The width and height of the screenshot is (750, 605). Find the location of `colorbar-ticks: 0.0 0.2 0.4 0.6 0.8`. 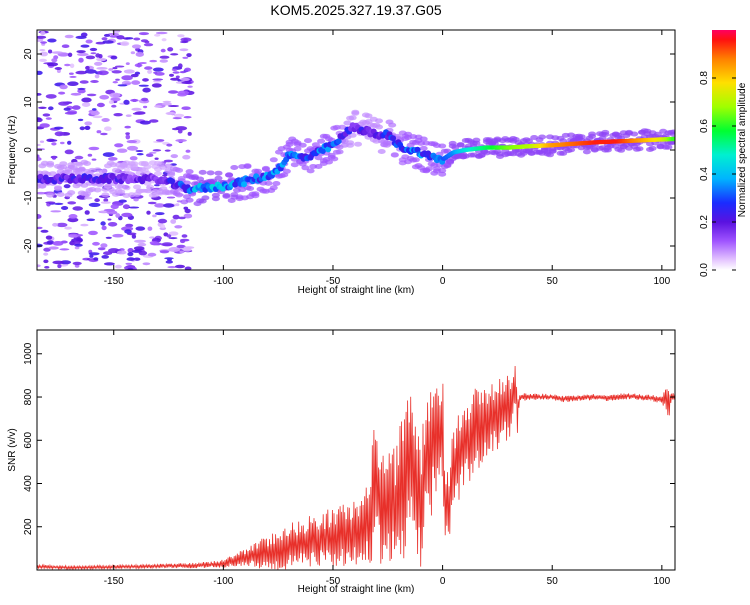

colorbar-ticks: 0.0 0.2 0.4 0.6 0.8 is located at coordinates (717, 174).